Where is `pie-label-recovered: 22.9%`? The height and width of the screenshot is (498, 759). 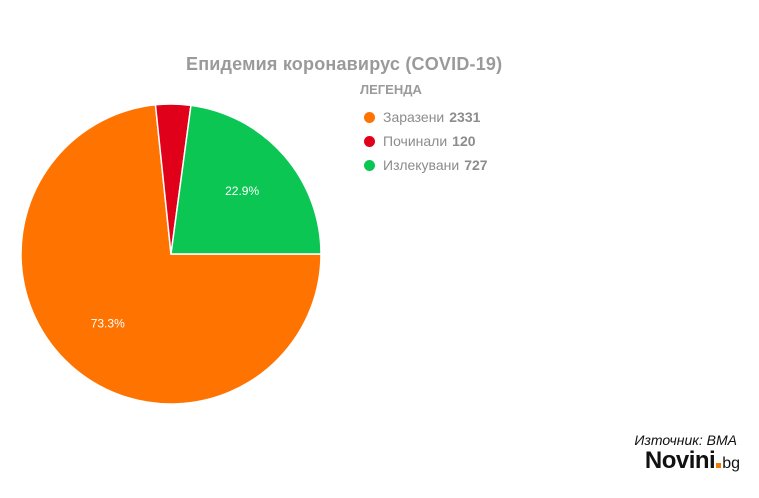
pie-label-recovered: 22.9% is located at coordinates (242, 191).